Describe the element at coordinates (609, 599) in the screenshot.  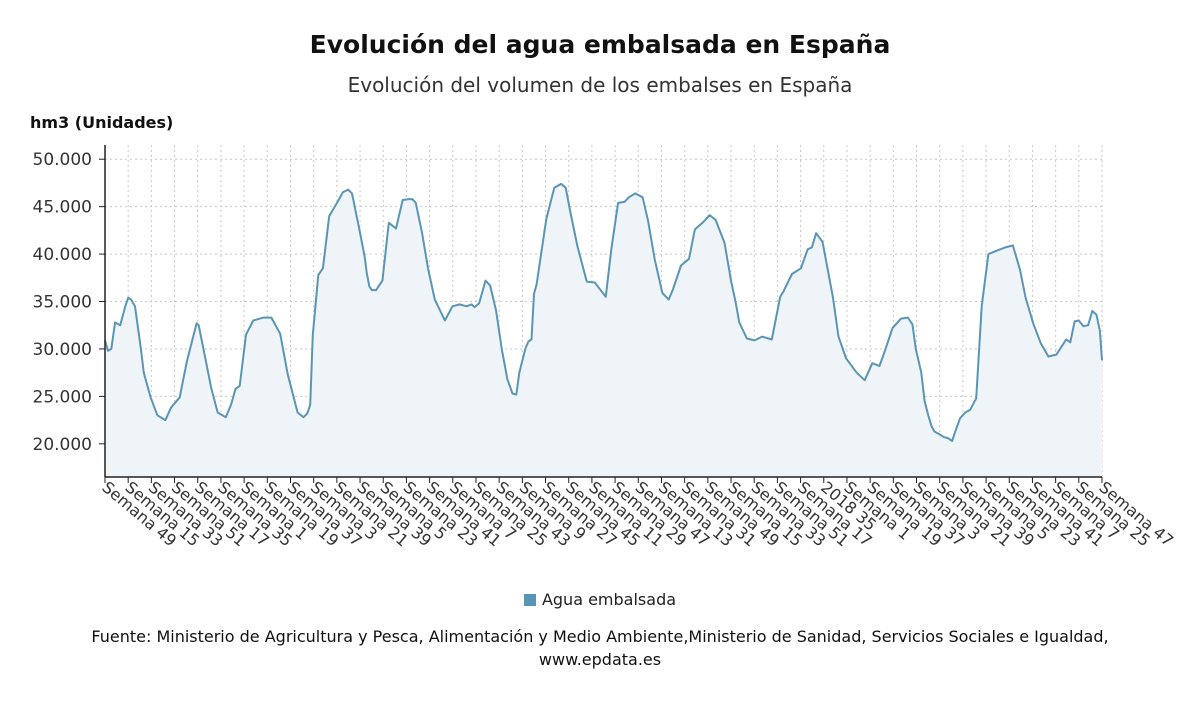
I see `legend-label: Agua embalsada` at that location.